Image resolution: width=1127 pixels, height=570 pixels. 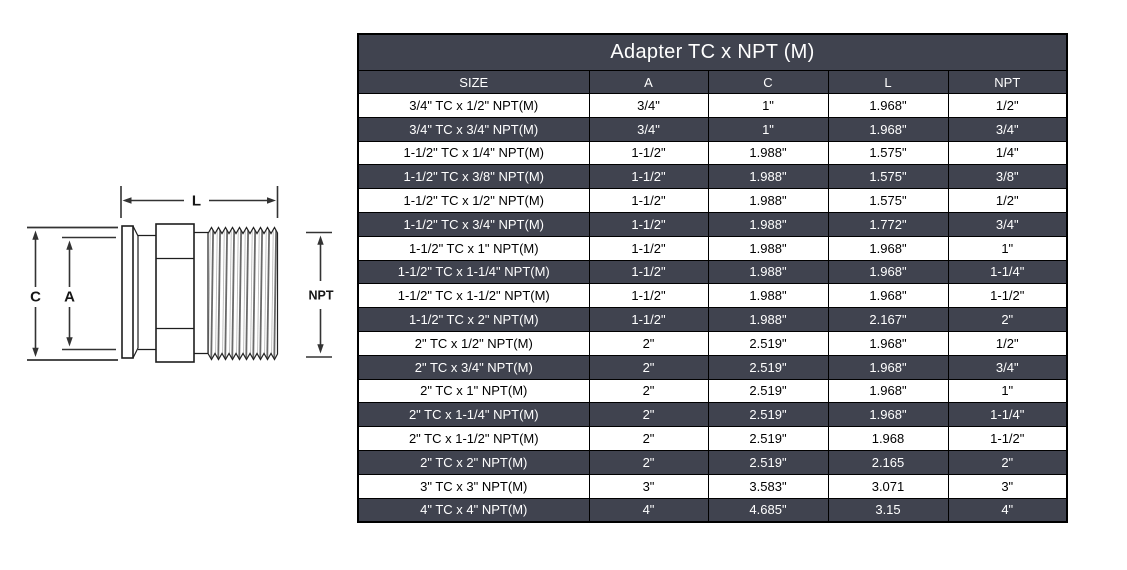 What do you see at coordinates (320, 294) in the screenshot?
I see `dimension-npt: NPT` at bounding box center [320, 294].